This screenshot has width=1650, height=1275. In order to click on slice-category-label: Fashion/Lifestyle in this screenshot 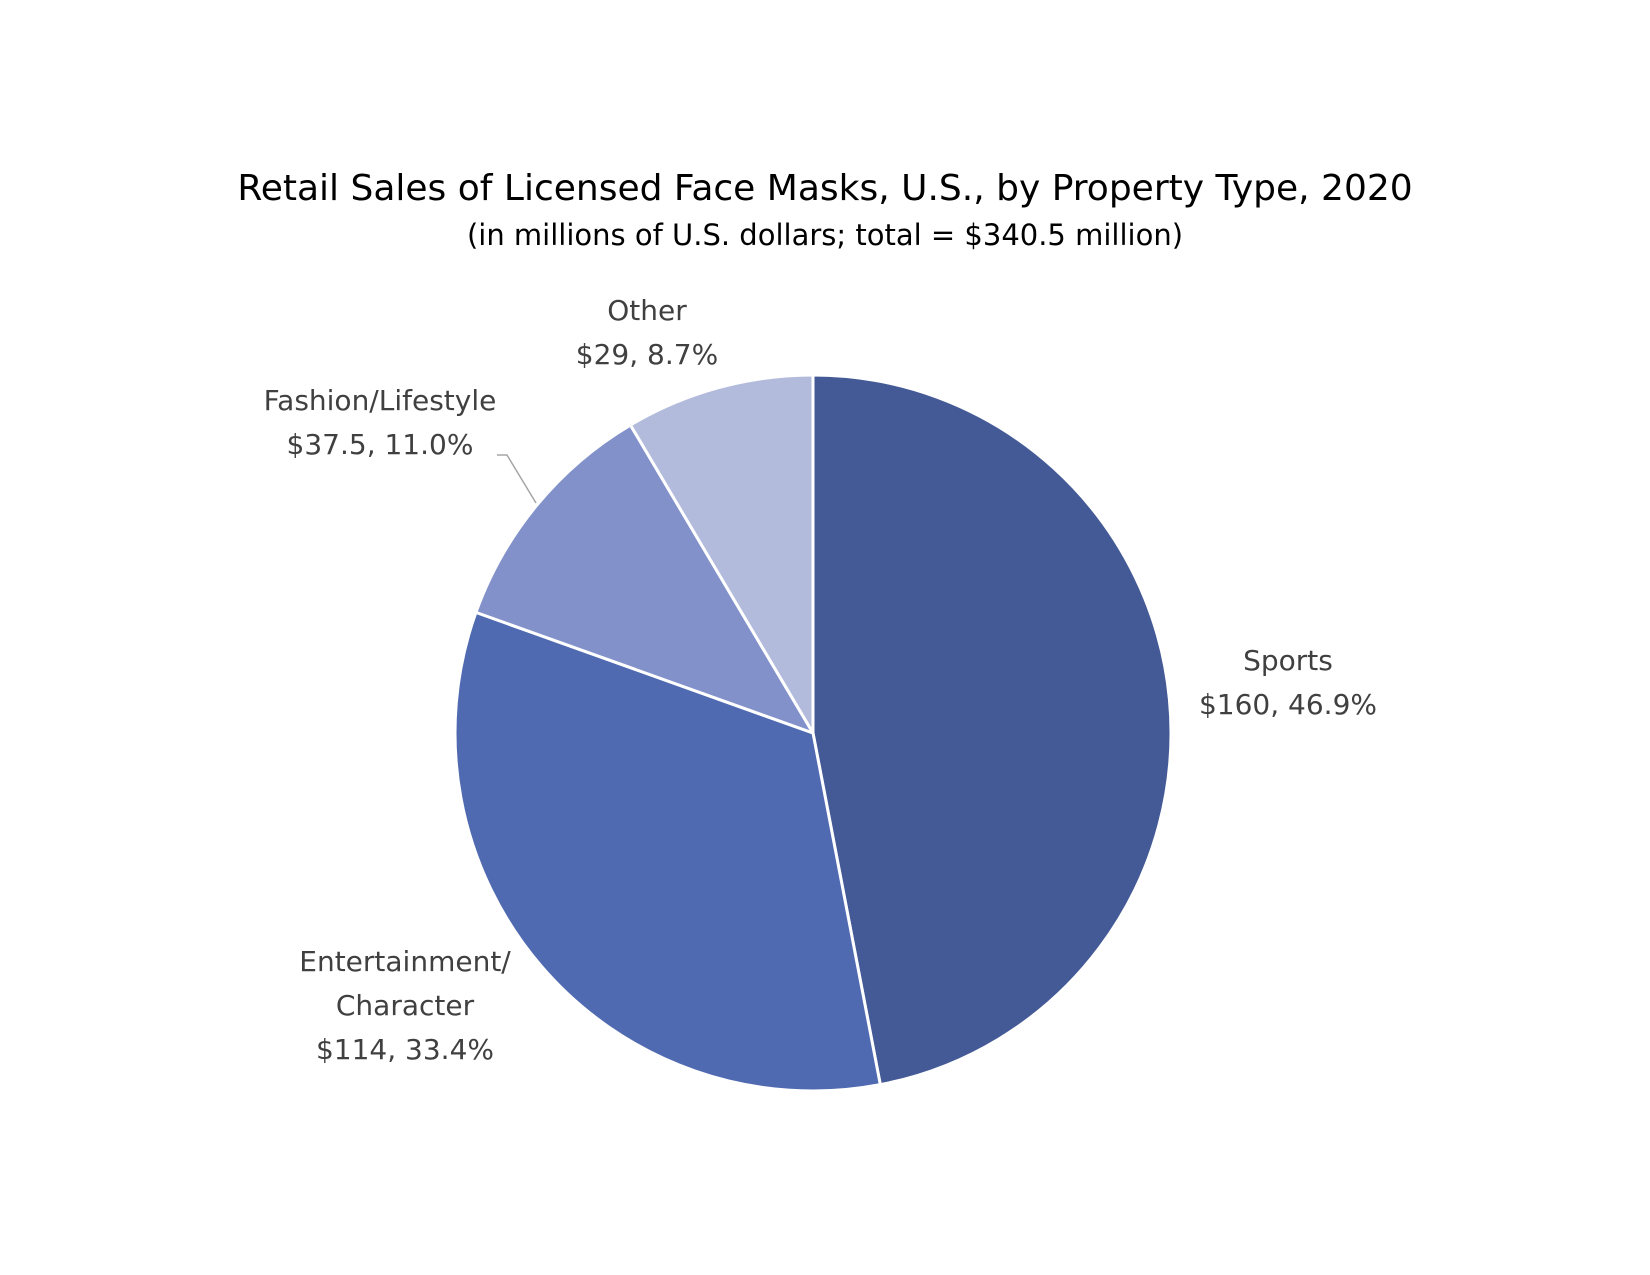, I will do `click(380, 400)`.